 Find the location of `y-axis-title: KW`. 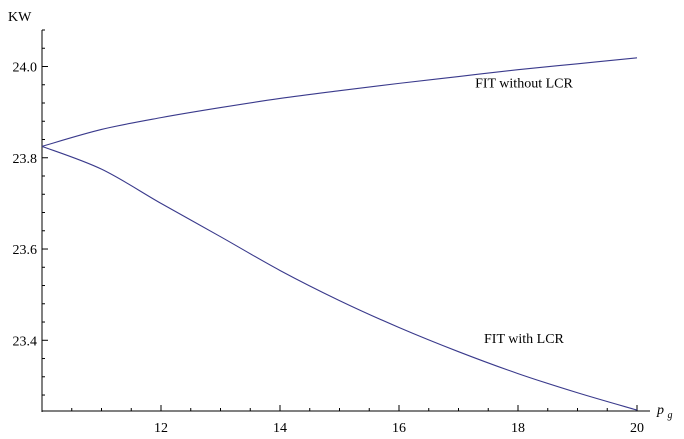

y-axis-title: KW is located at coordinates (20, 17).